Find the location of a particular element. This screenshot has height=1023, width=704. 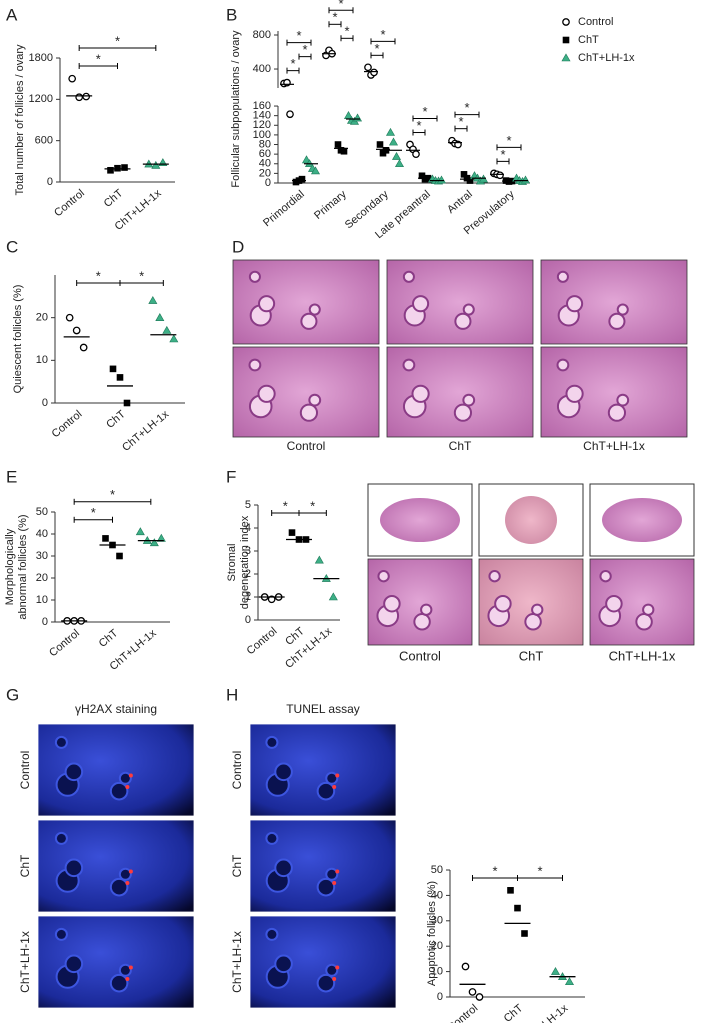

y-axis-label: degeneration index is located at coordinates (245, 562).